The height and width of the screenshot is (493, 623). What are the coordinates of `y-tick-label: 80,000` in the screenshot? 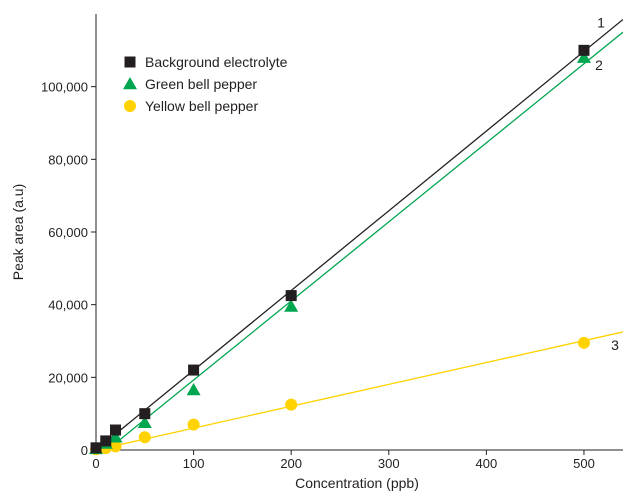 It's located at (68, 159).